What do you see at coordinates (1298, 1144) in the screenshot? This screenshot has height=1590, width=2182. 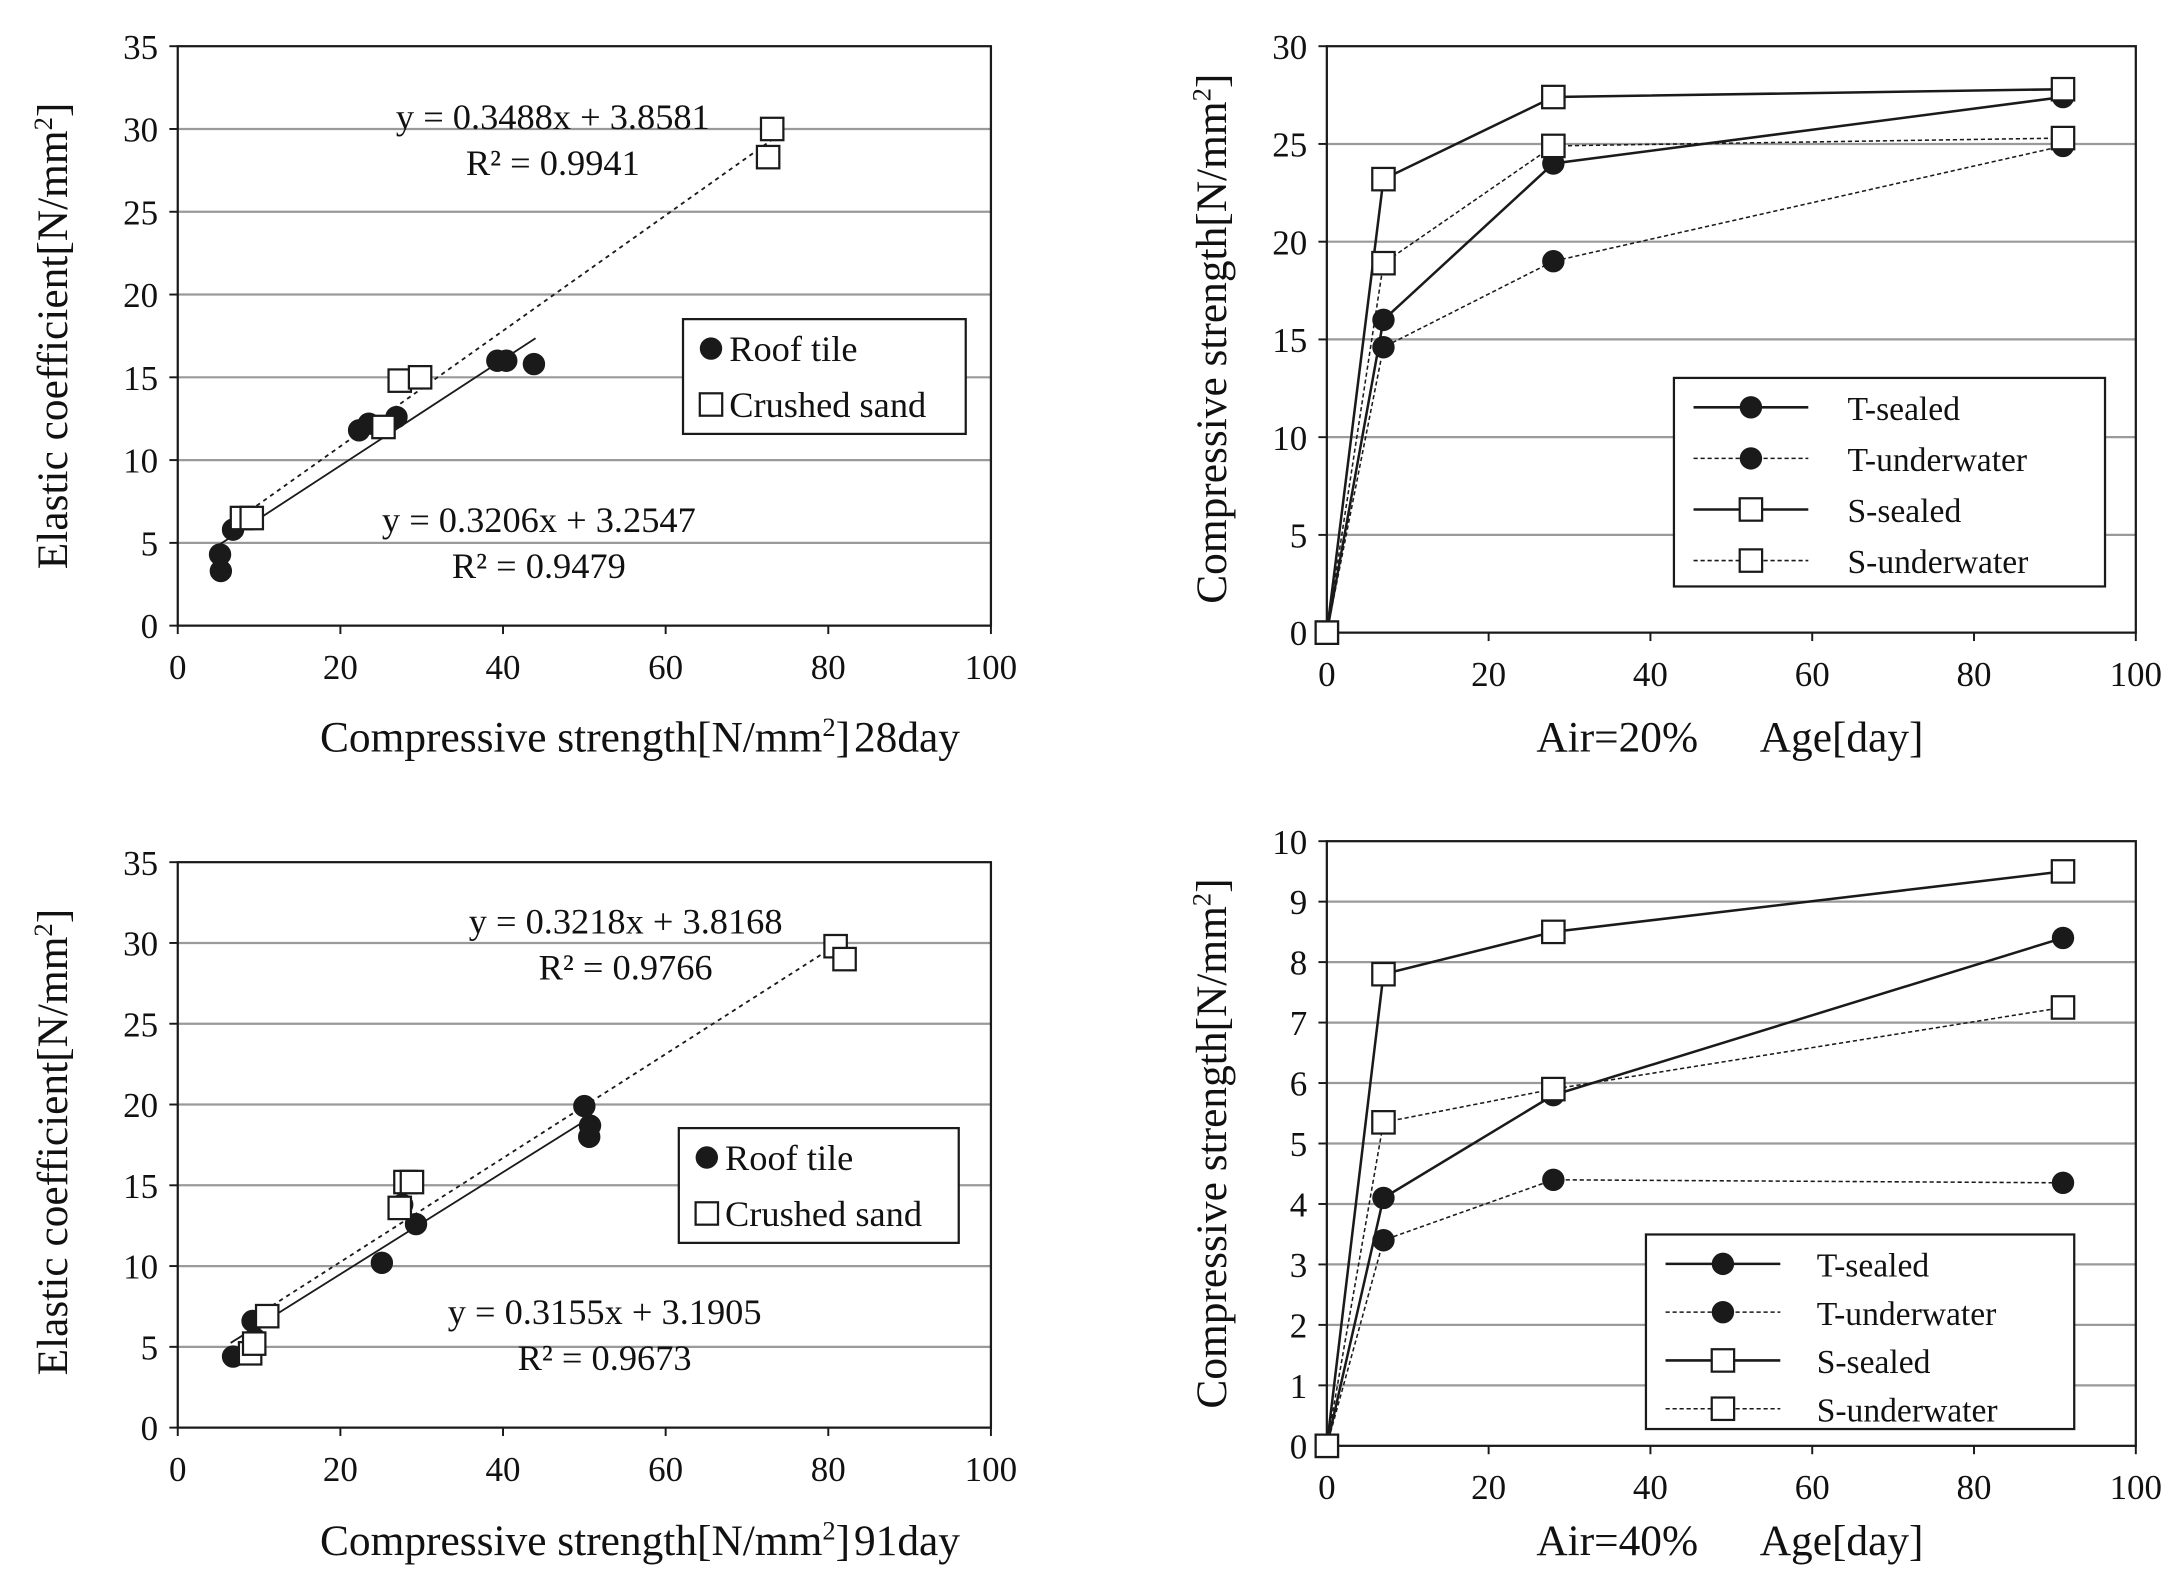 I see `y-tick-label: 5` at bounding box center [1298, 1144].